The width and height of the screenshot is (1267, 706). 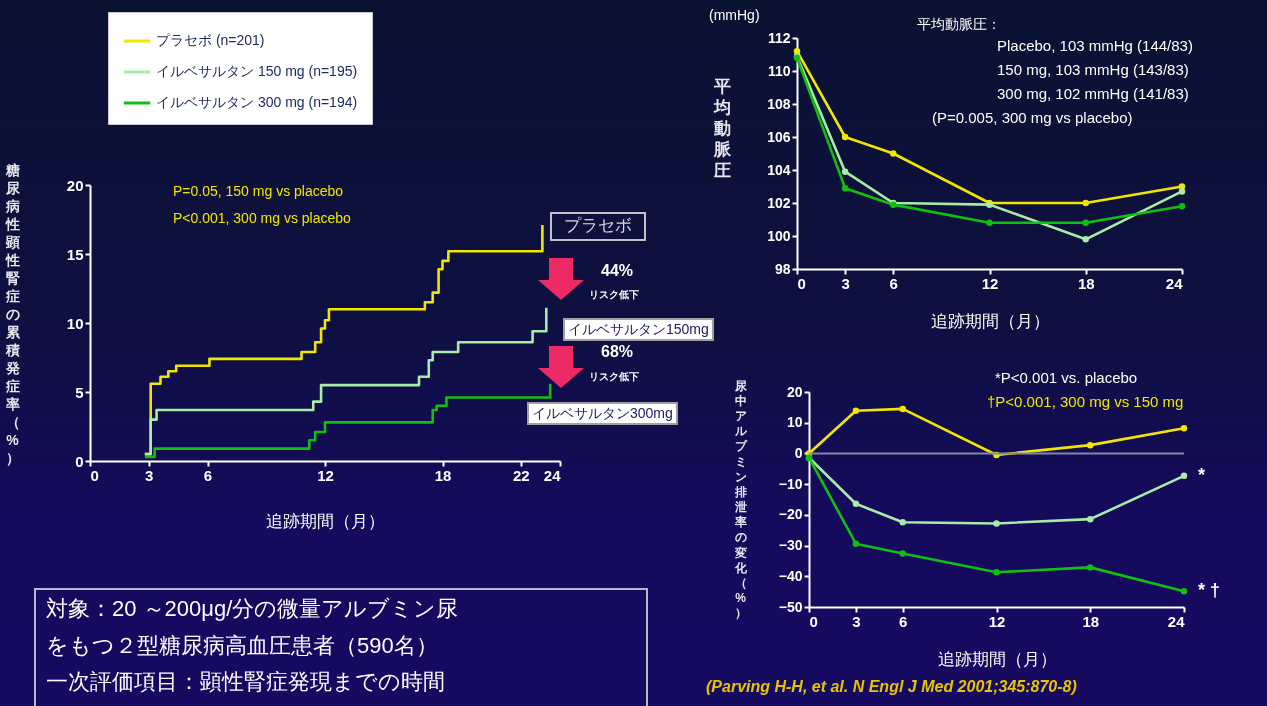 I want to click on y-tick-label: 112, so click(x=779, y=37).